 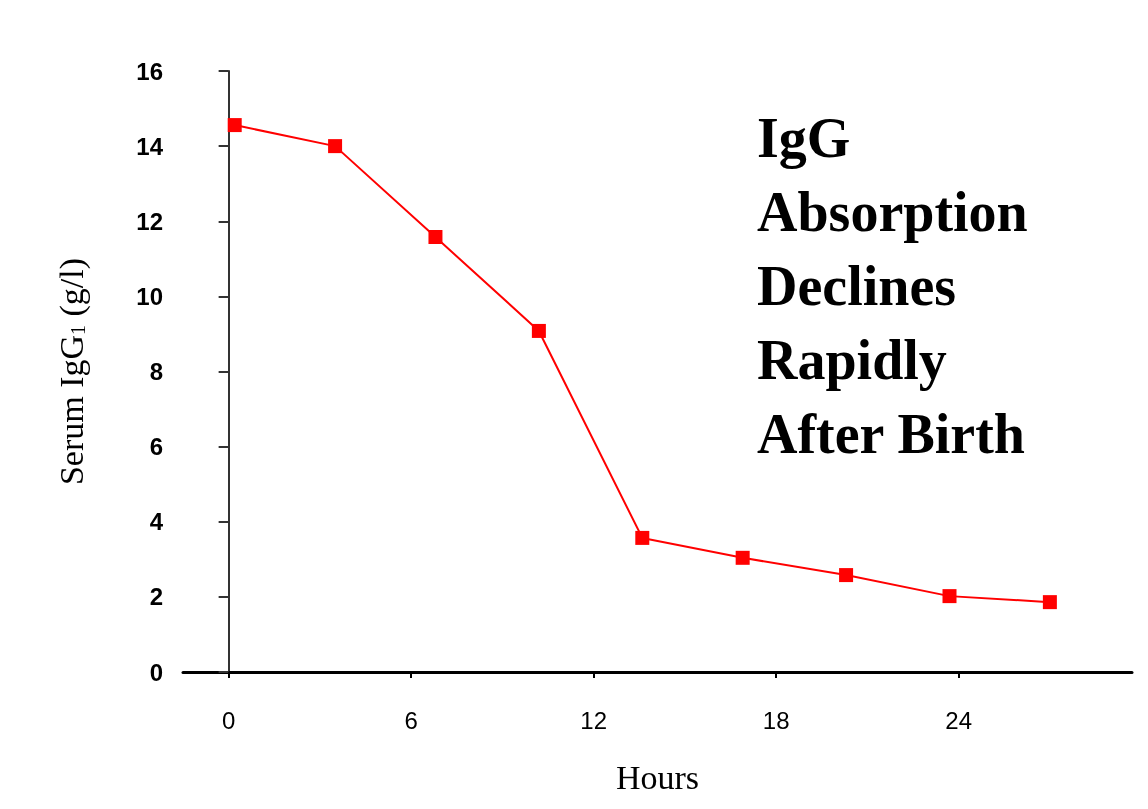 What do you see at coordinates (411, 720) in the screenshot?
I see `x-tick-label: 6` at bounding box center [411, 720].